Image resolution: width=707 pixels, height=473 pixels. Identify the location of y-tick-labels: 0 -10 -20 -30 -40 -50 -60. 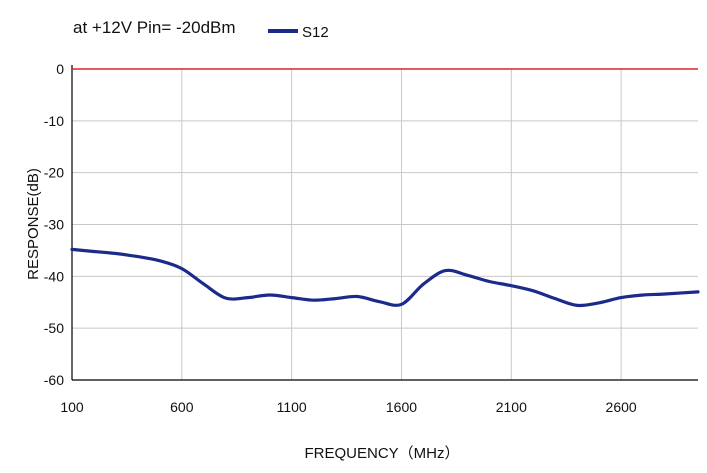
(54, 224).